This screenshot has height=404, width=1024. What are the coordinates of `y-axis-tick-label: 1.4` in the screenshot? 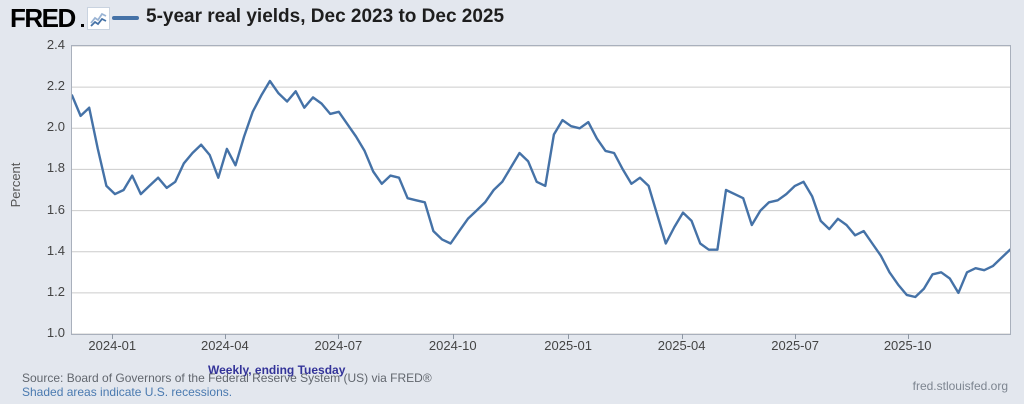 It's located at (55, 250).